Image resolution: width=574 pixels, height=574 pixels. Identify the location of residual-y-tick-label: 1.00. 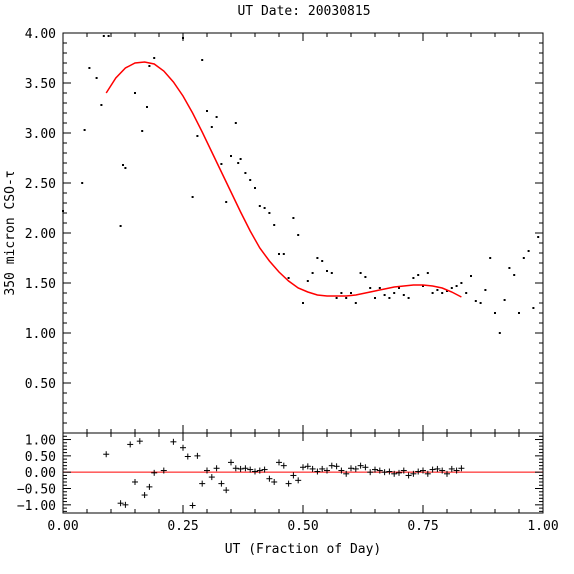
(40, 441).